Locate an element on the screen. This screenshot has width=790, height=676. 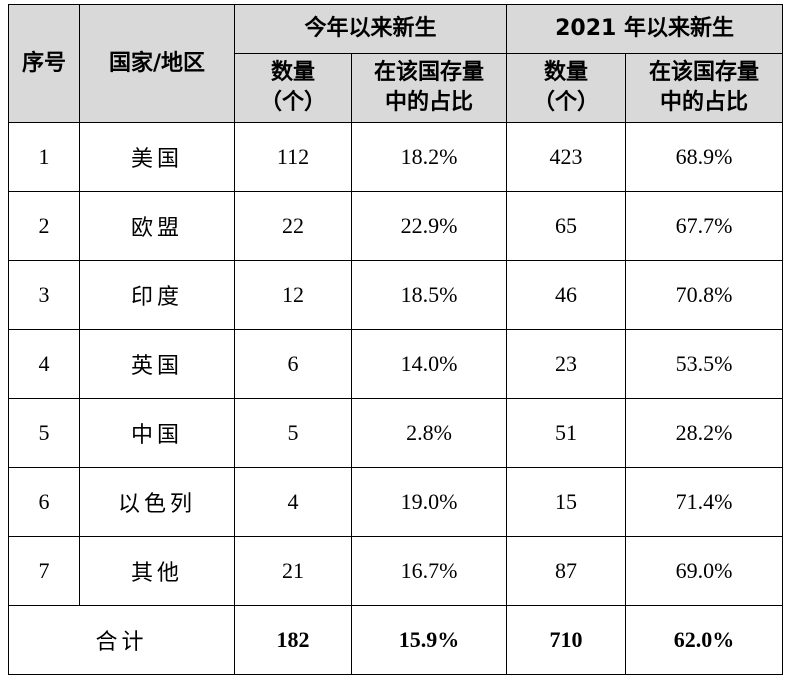
row-share-ytd: 22.9% is located at coordinates (429, 226).